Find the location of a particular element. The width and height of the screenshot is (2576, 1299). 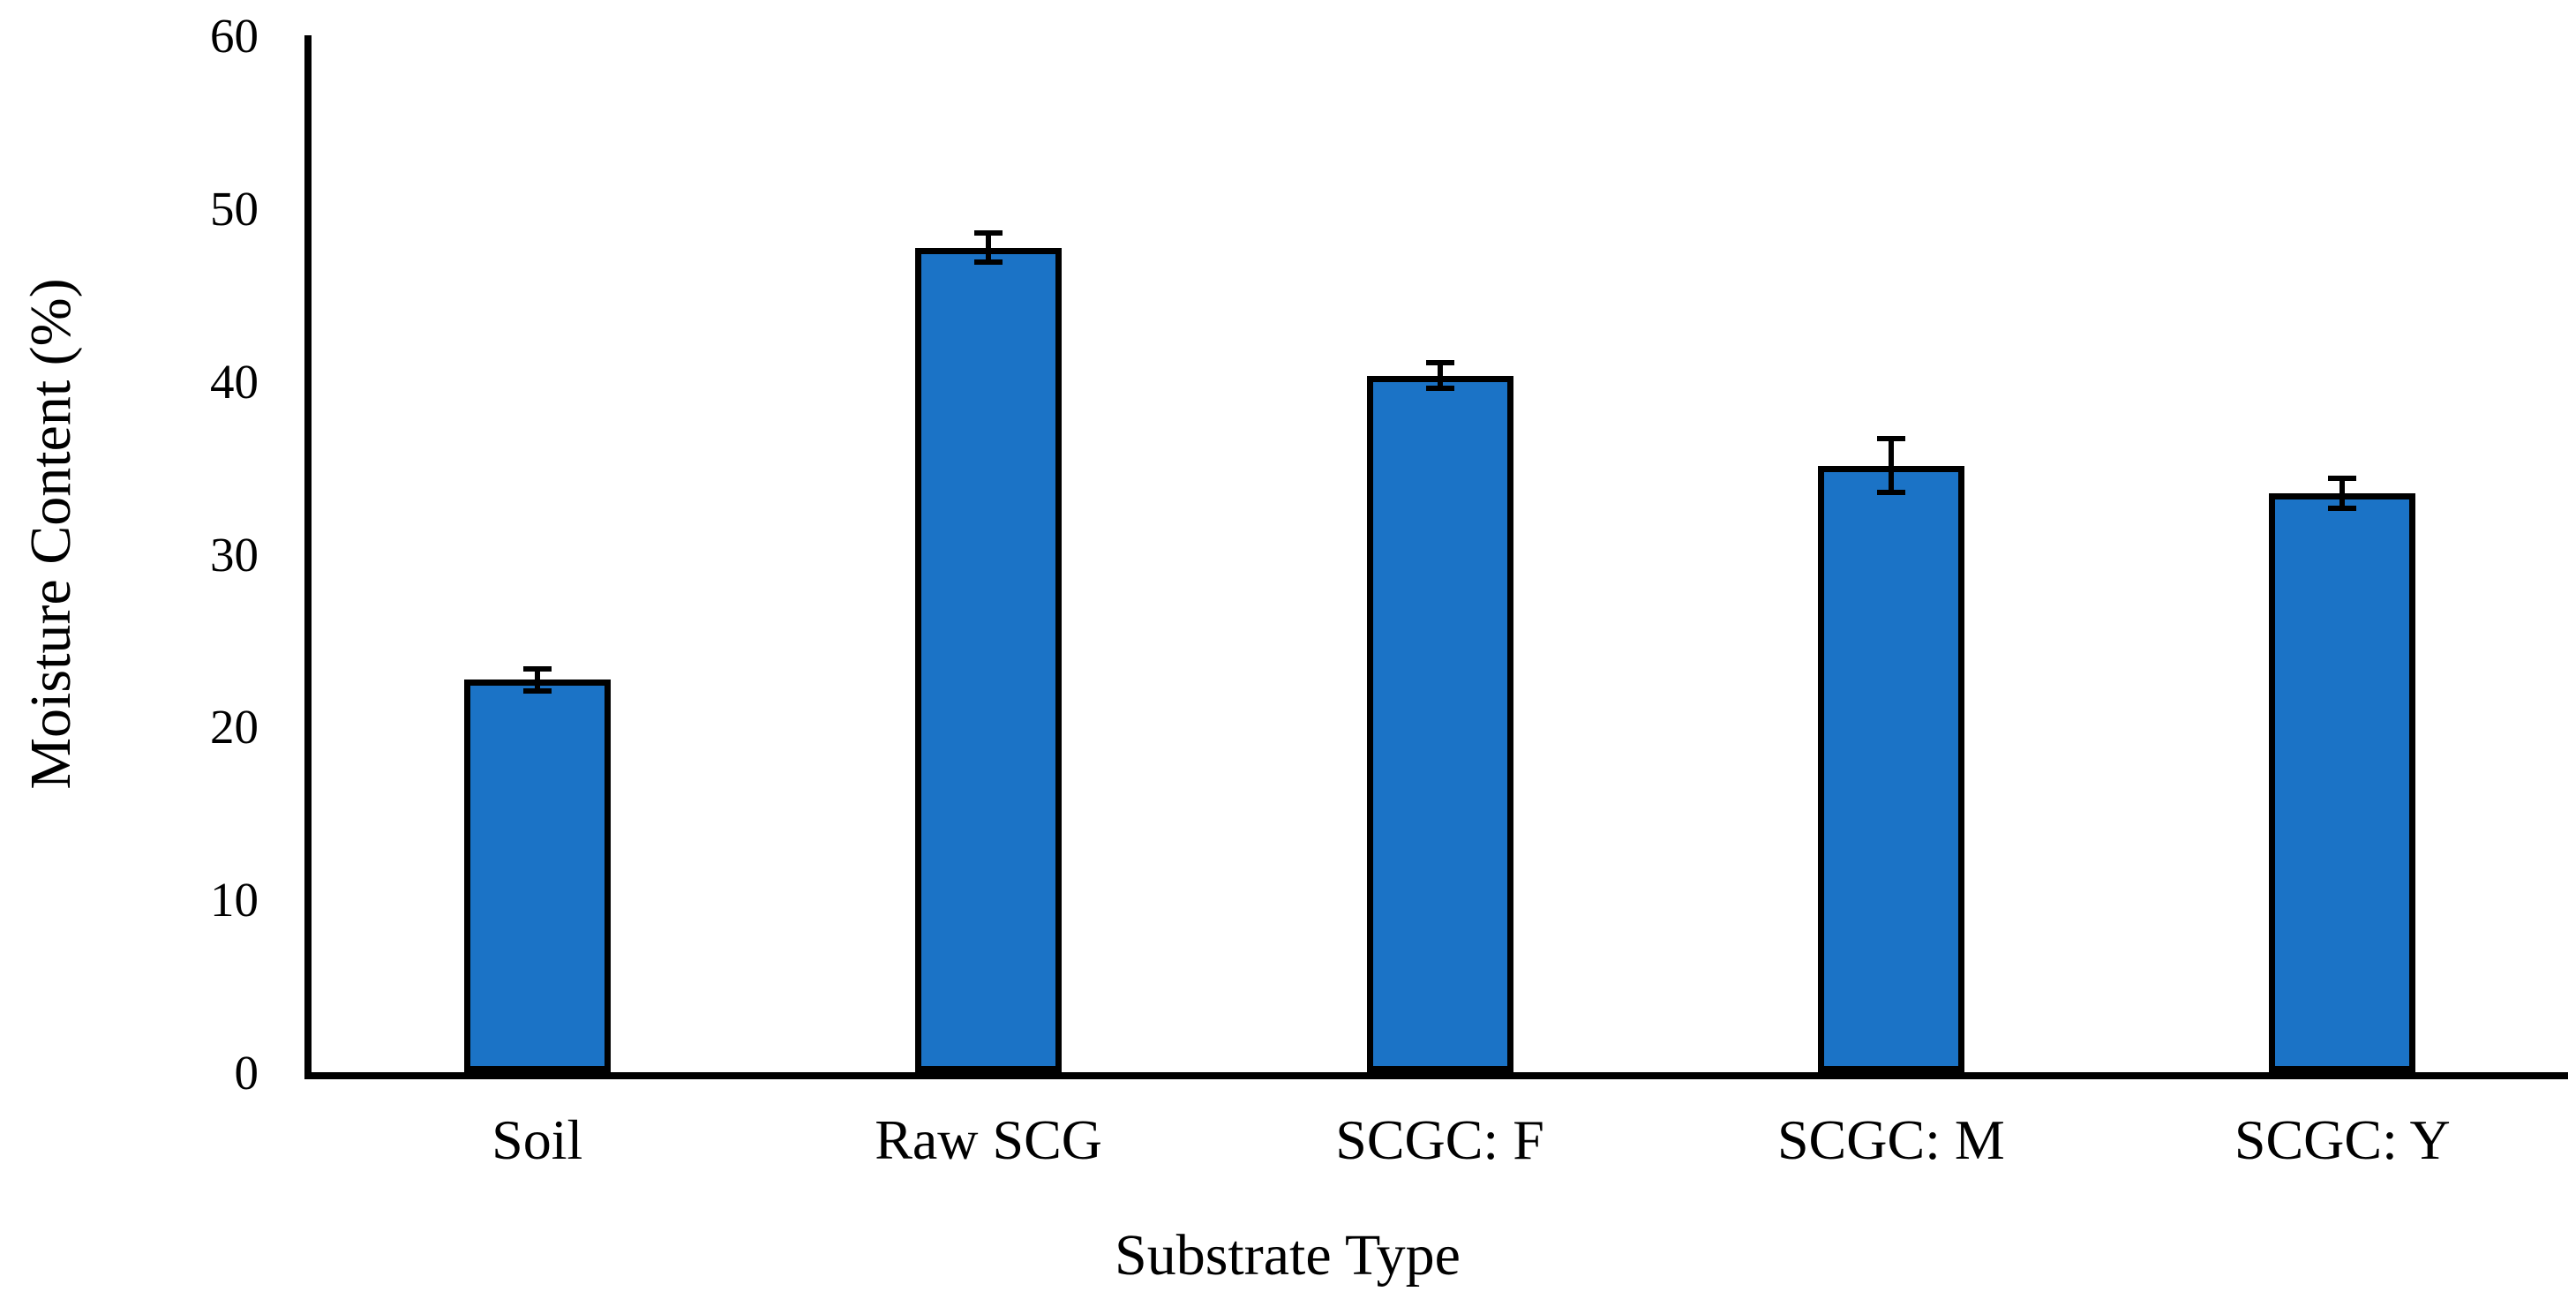

y-tick-label-40: 40 is located at coordinates (234, 381).